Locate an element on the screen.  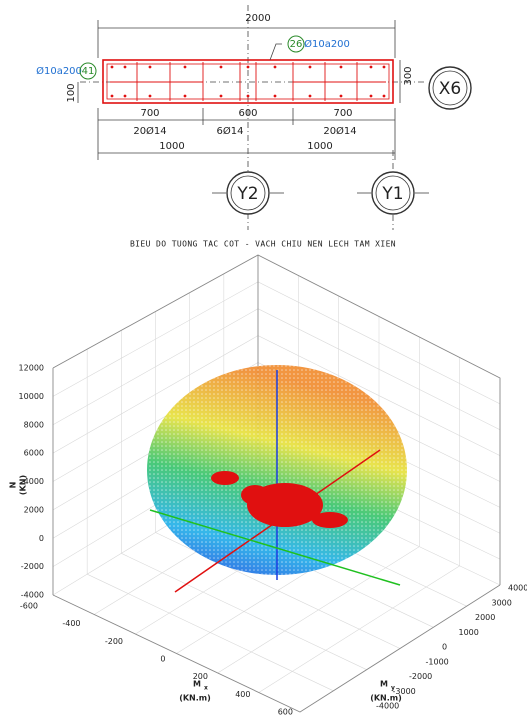
stirrup-marker: 41 is located at coordinates (88, 71).